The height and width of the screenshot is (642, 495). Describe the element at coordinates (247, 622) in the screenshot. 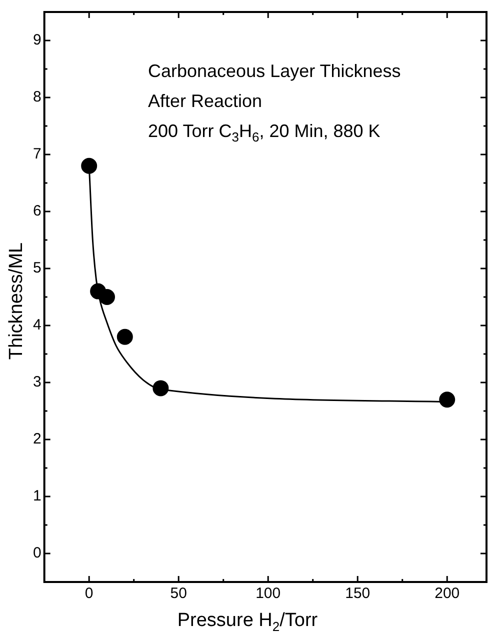

I see `x-axis-title: Pressure H$_{2}$/Torr` at that location.